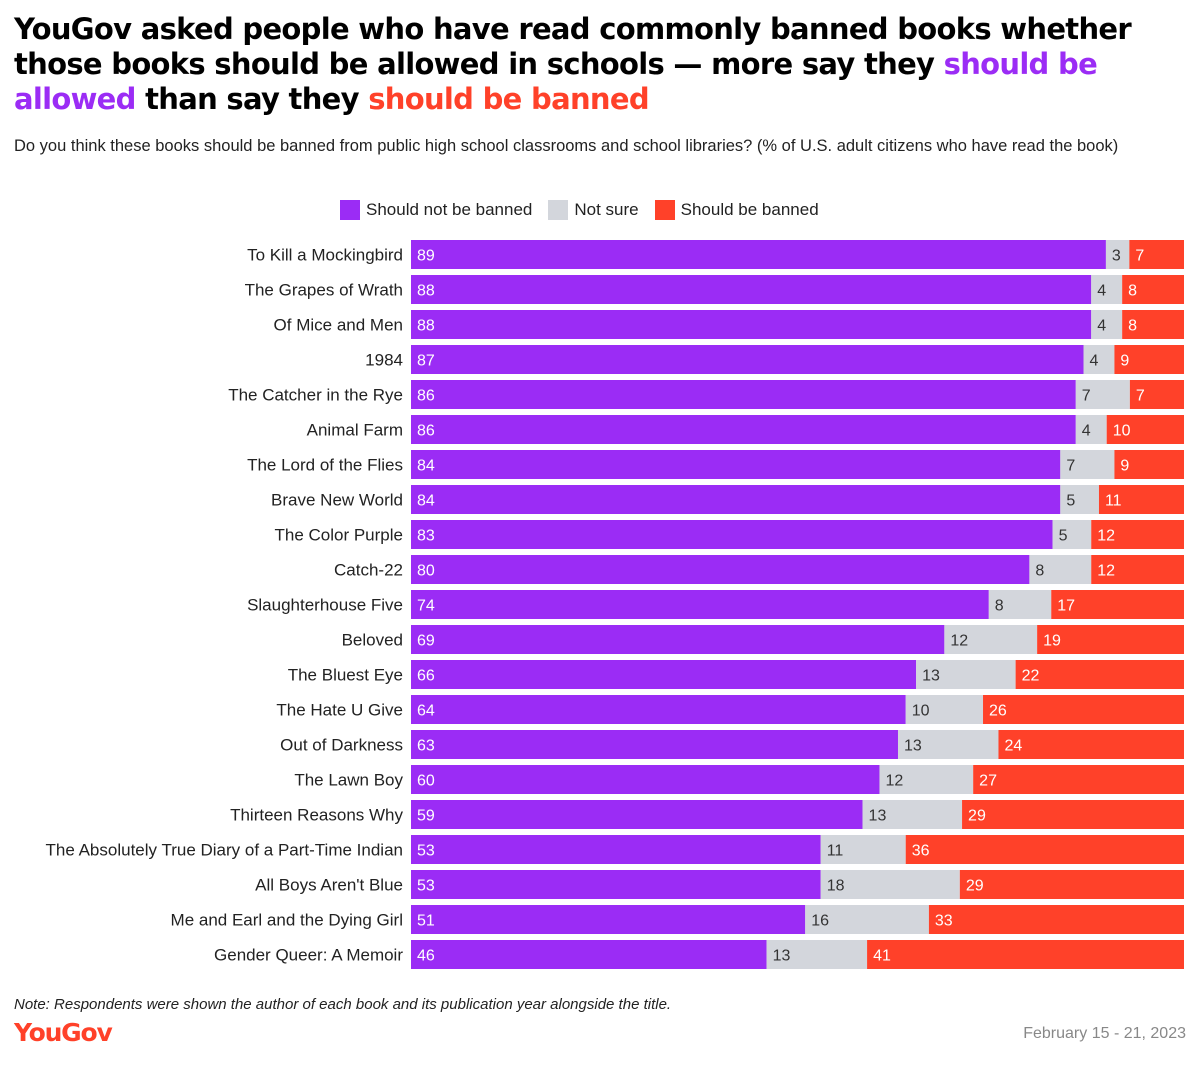 The image size is (1200, 1065). What do you see at coordinates (1052, 641) in the screenshot?
I see `data-label-banned: 19` at bounding box center [1052, 641].